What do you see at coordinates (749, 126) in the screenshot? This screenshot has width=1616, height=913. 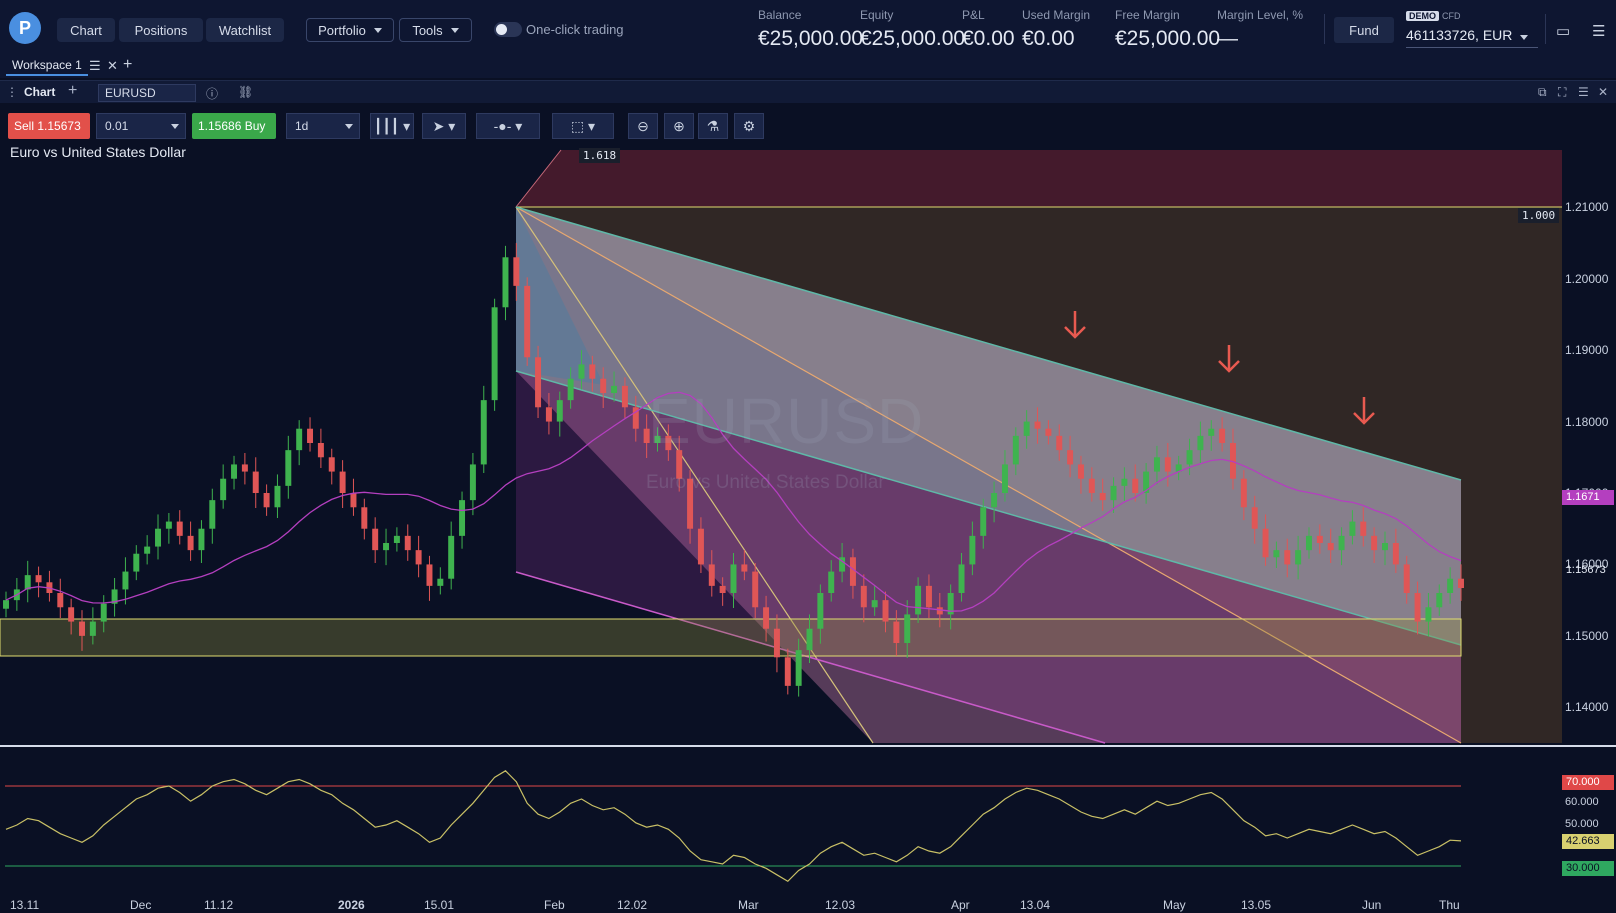 I see `settings-gear-icon: ⚙` at bounding box center [749, 126].